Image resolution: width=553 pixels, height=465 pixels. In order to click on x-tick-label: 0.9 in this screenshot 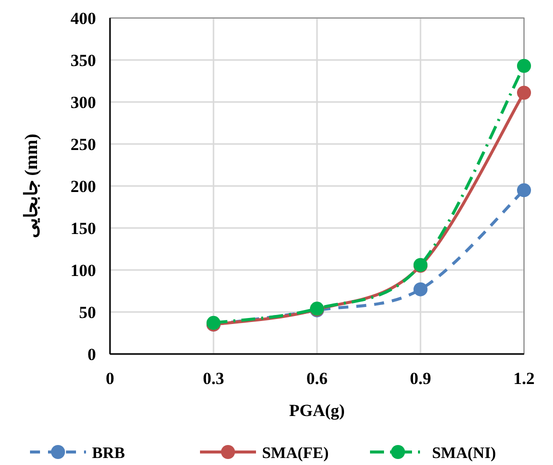, I will do `click(421, 378)`.